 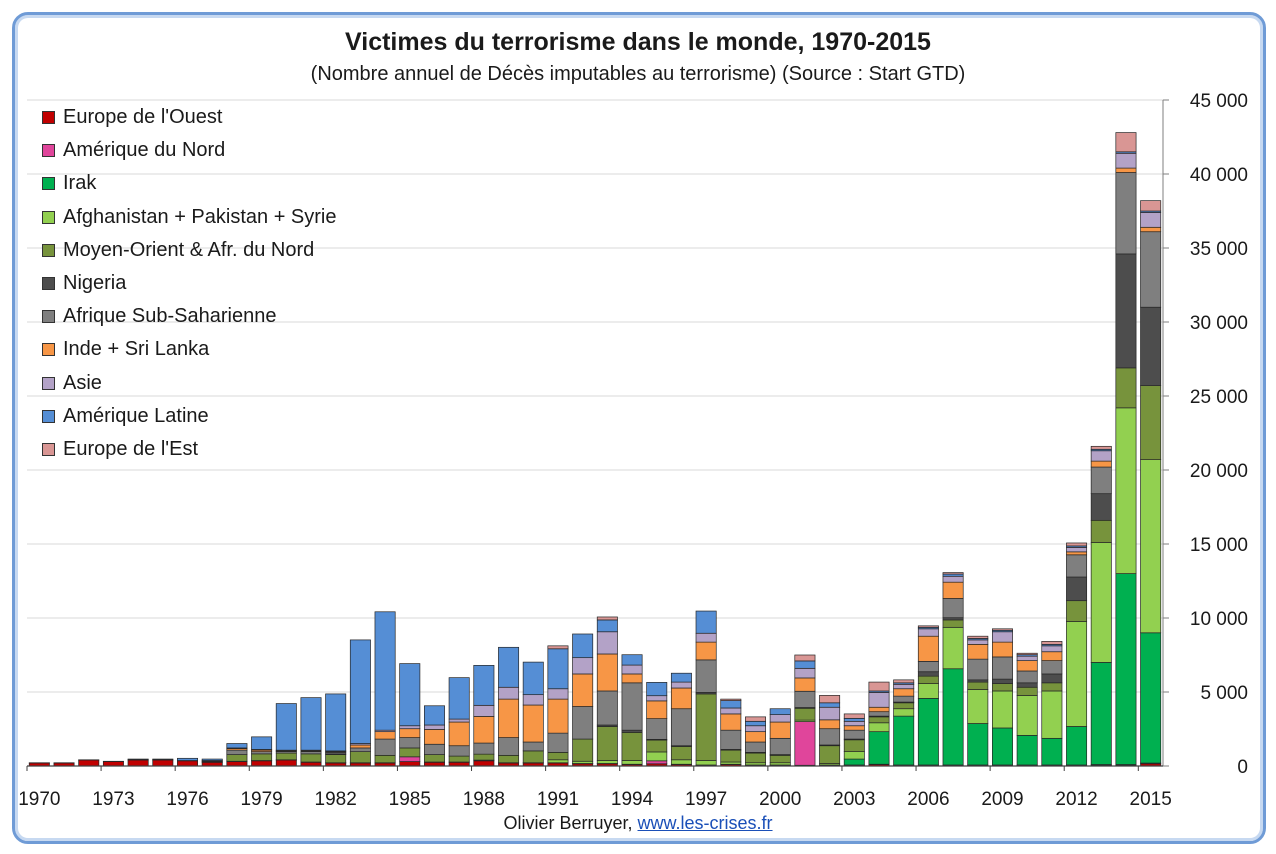 What do you see at coordinates (1219, 175) in the screenshot?
I see `y-tick-label: 40 000` at bounding box center [1219, 175].